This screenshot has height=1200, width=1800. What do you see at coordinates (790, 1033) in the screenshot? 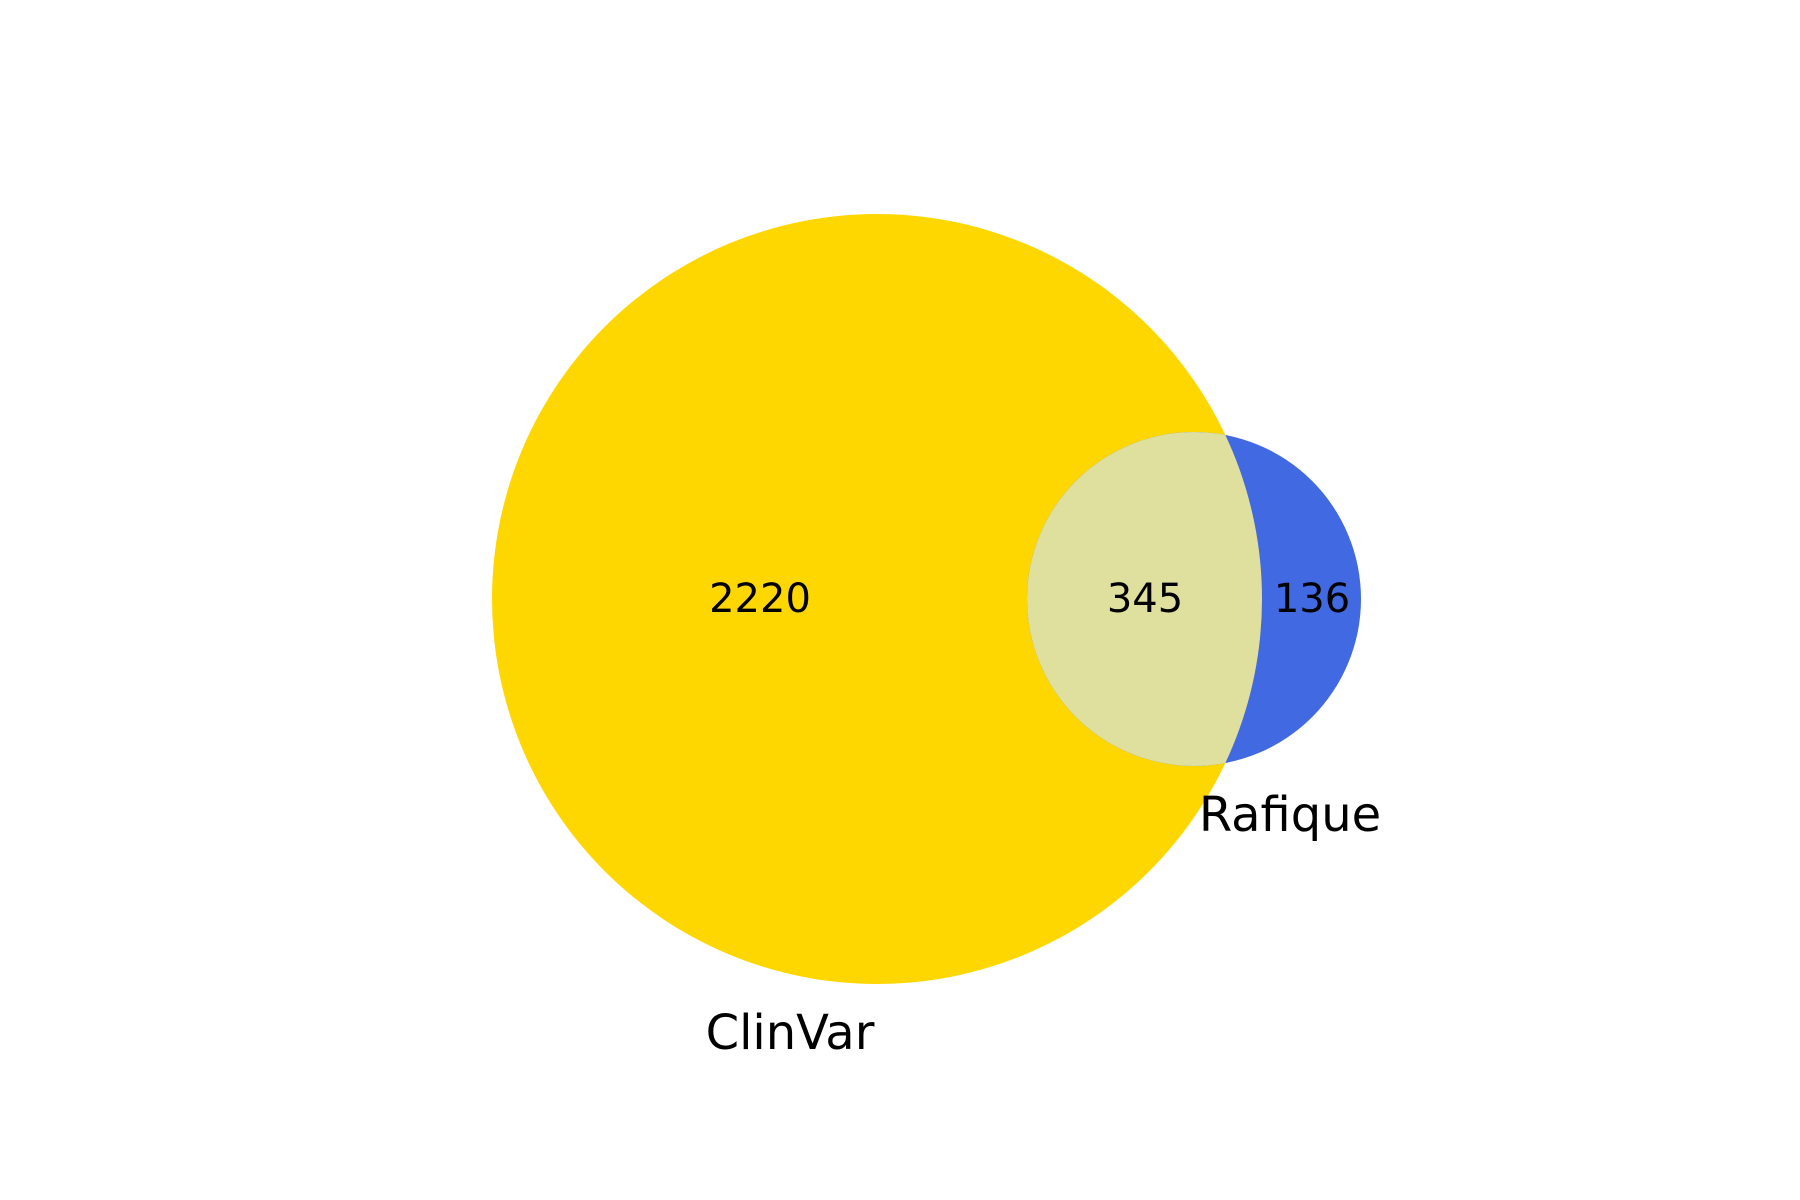
I see `clinvar-set-label: ClinVar` at bounding box center [790, 1033].